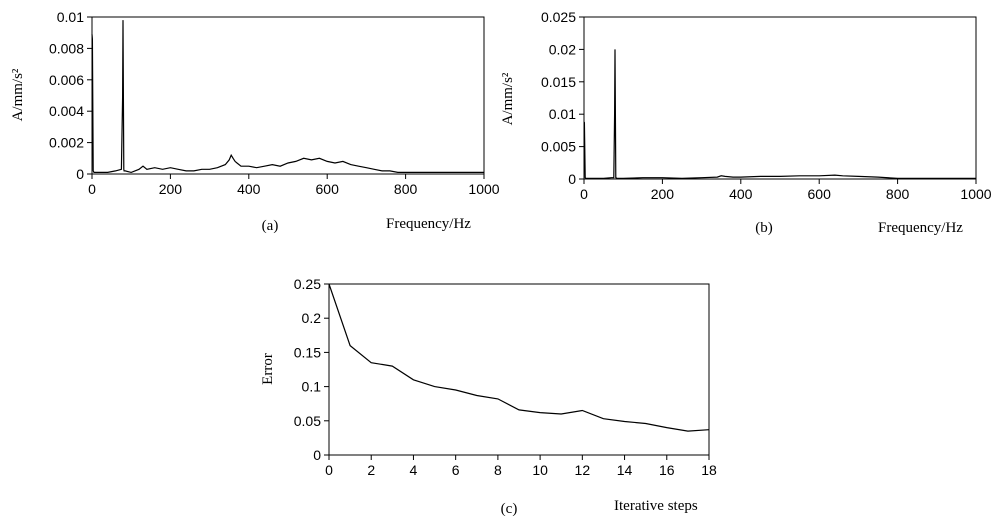  What do you see at coordinates (508, 98) in the screenshot?
I see `y-axis-label-b: A/mm/s²` at bounding box center [508, 98].